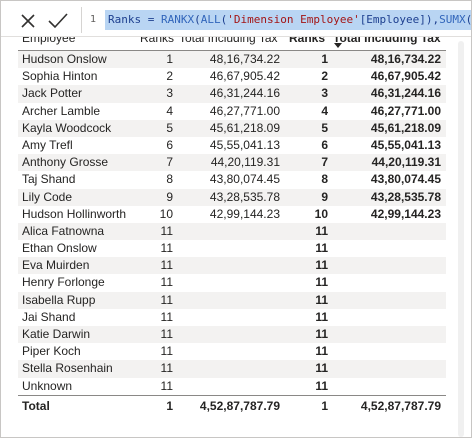 The image size is (472, 438). I want to click on sort-descending-icon, so click(338, 45).